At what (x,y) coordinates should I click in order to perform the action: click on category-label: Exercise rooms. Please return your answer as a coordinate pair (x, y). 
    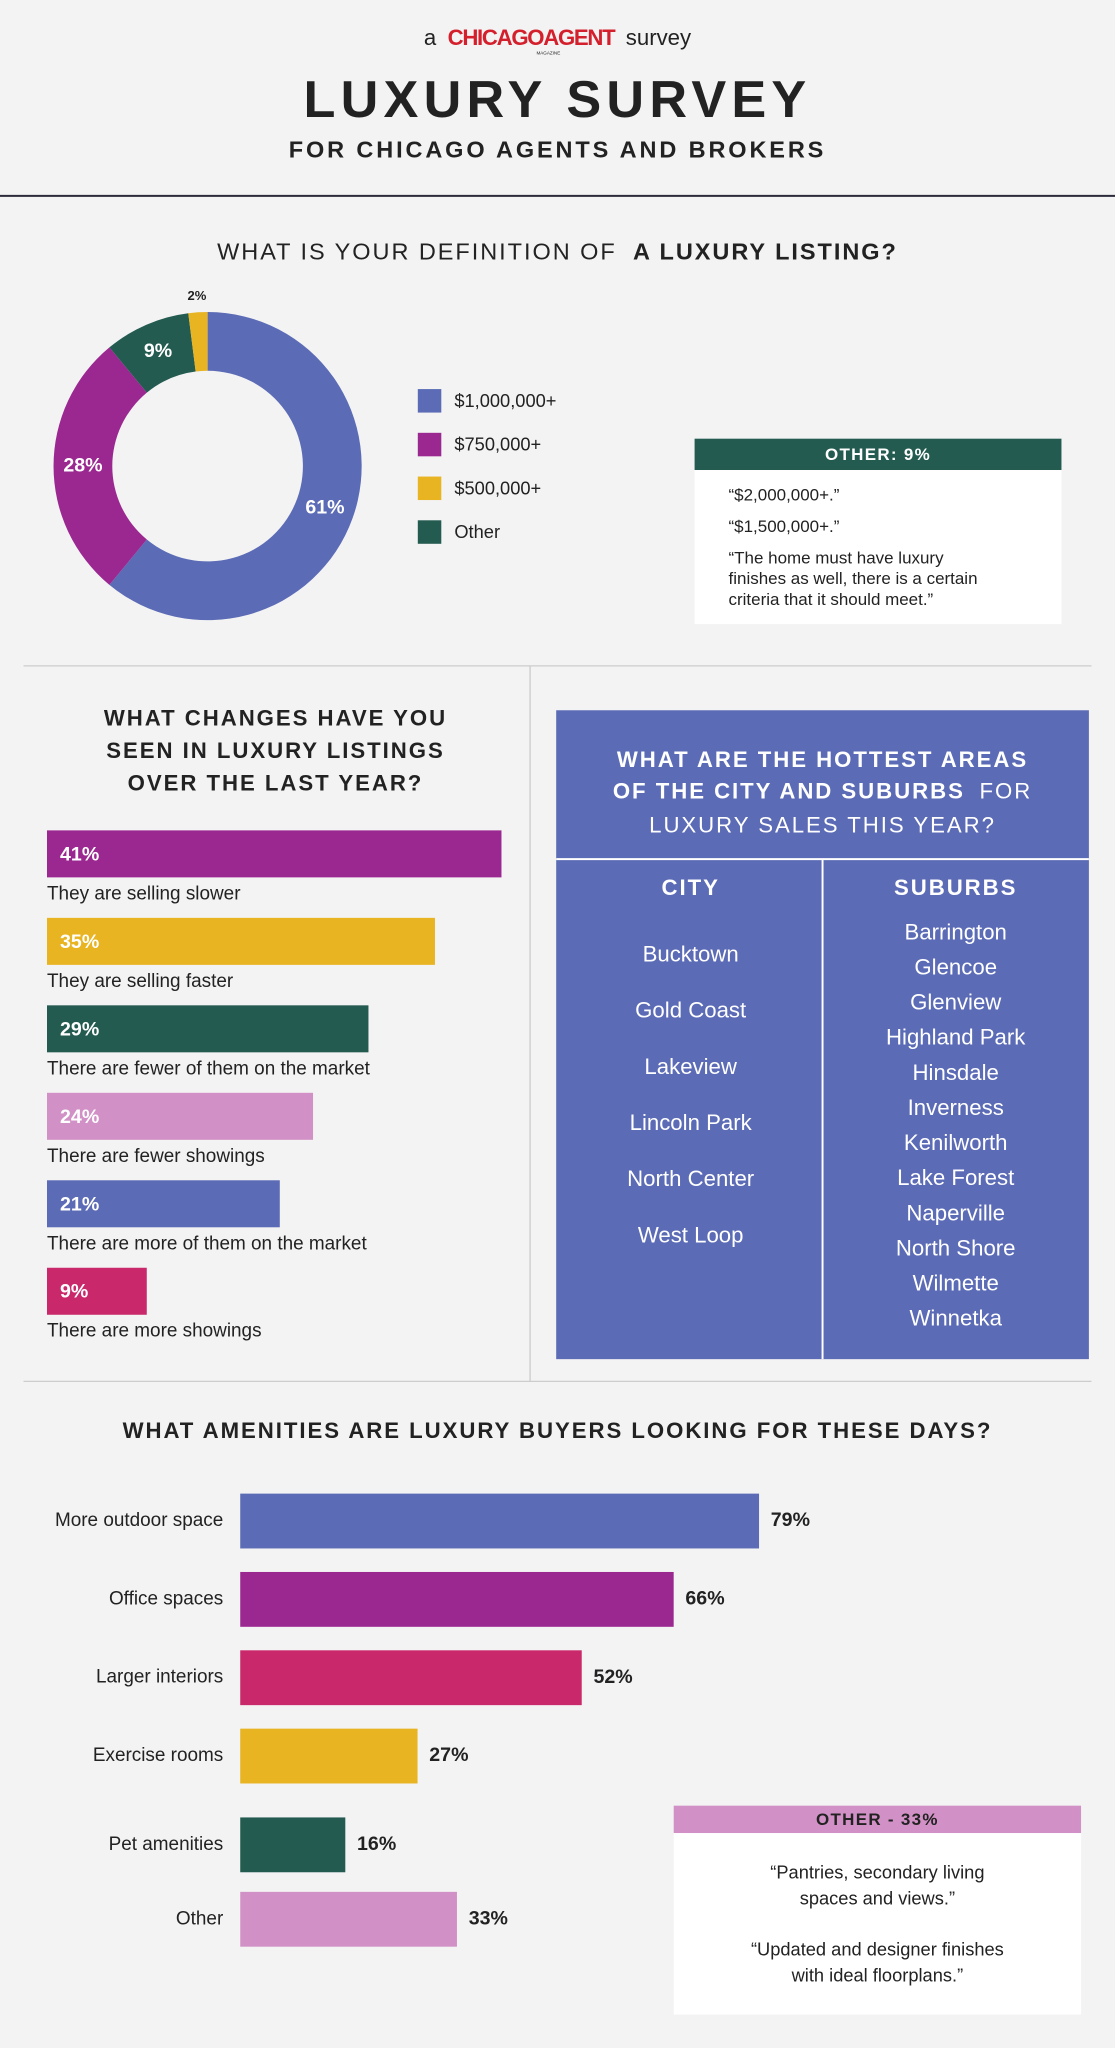
    Looking at the image, I should click on (158, 1755).